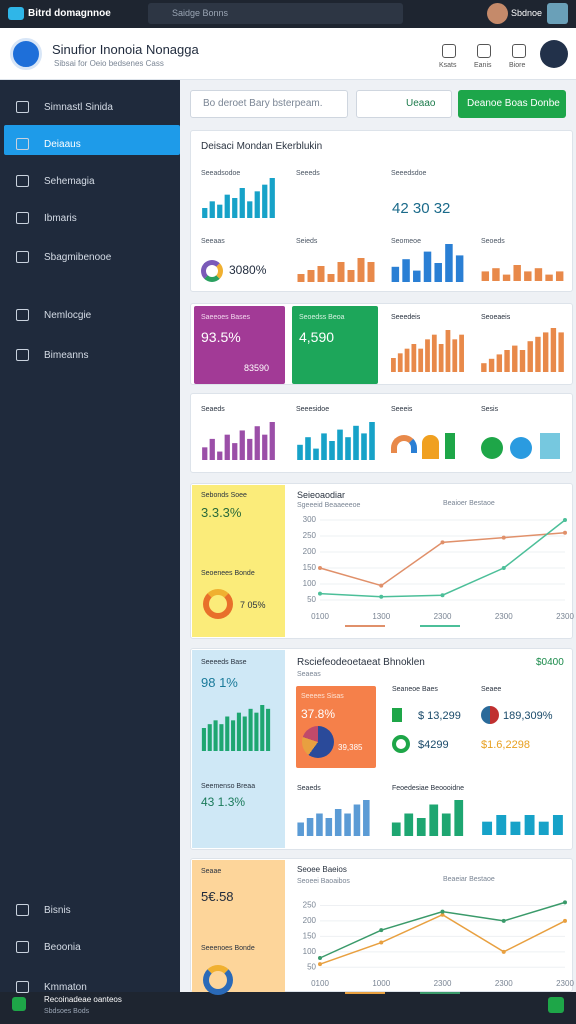 The height and width of the screenshot is (1024, 576). I want to click on kpi-foot: 39,385, so click(350, 747).